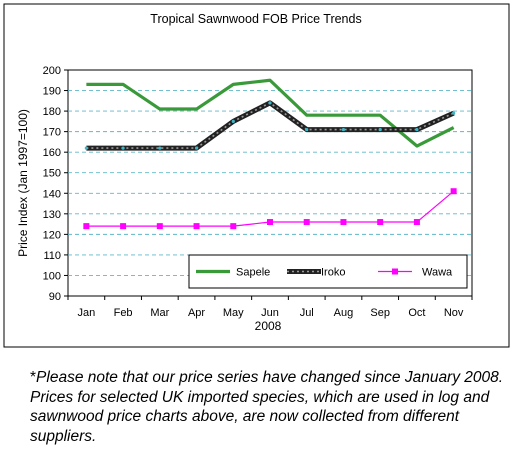  What do you see at coordinates (52, 235) in the screenshot?
I see `y-tick-label: 120` at bounding box center [52, 235].